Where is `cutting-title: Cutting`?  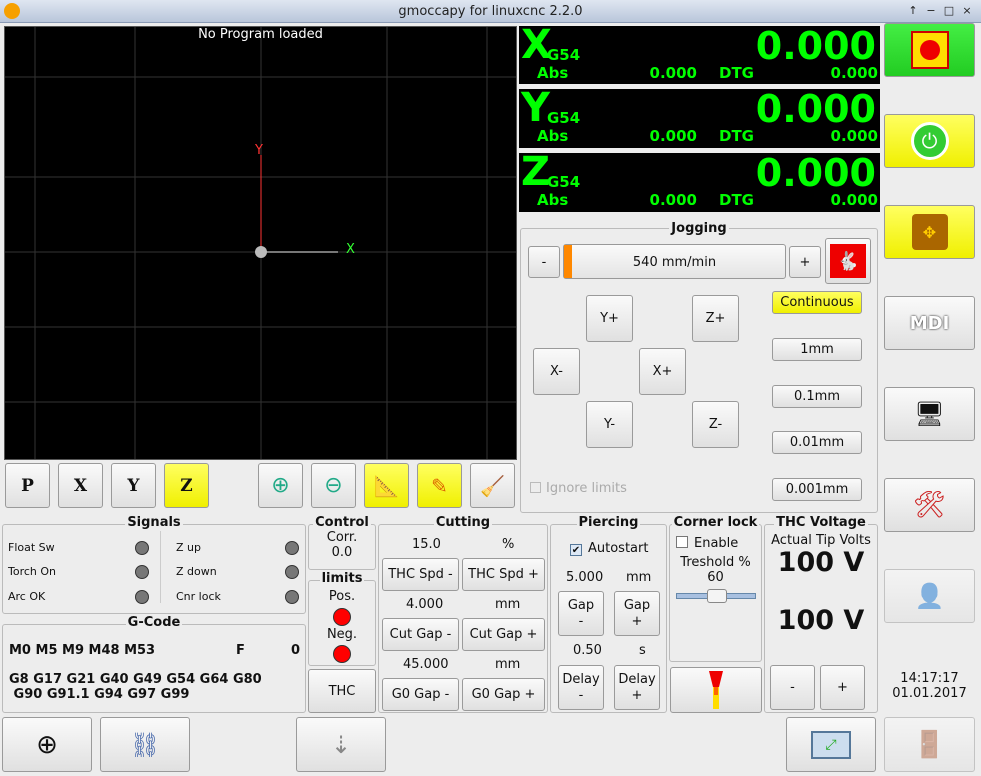 cutting-title: Cutting is located at coordinates (463, 522).